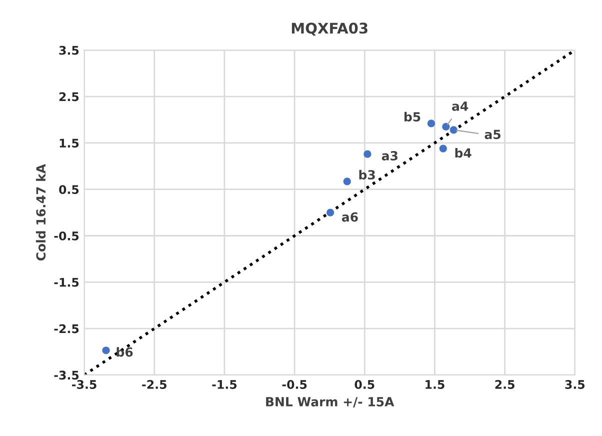 The height and width of the screenshot is (436, 602). What do you see at coordinates (330, 29) in the screenshot?
I see `chart-title: MQXFA03` at bounding box center [330, 29].